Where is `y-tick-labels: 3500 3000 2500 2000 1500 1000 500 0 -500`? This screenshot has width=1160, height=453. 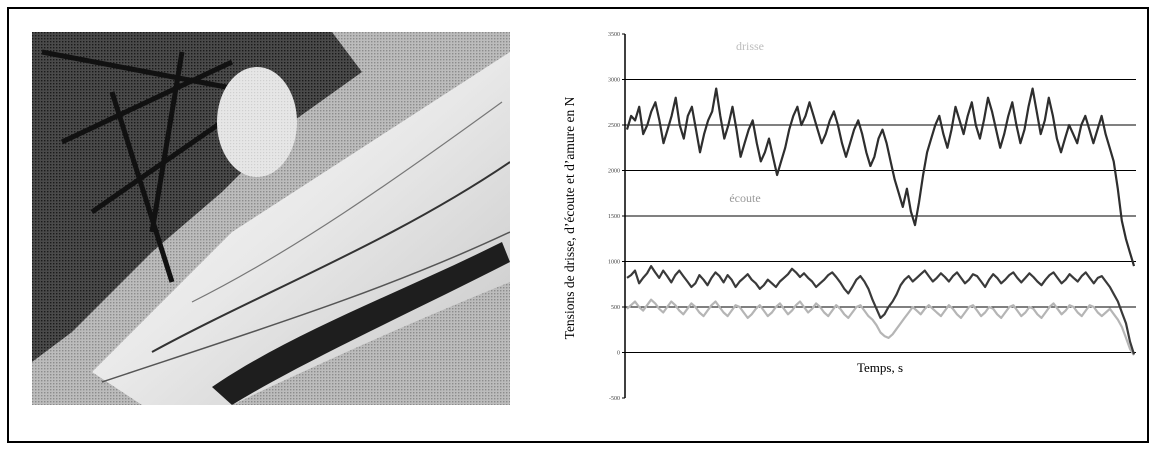 y-tick-labels: 3500 3000 2500 2000 1500 1000 500 0 -500 is located at coordinates (616, 217).